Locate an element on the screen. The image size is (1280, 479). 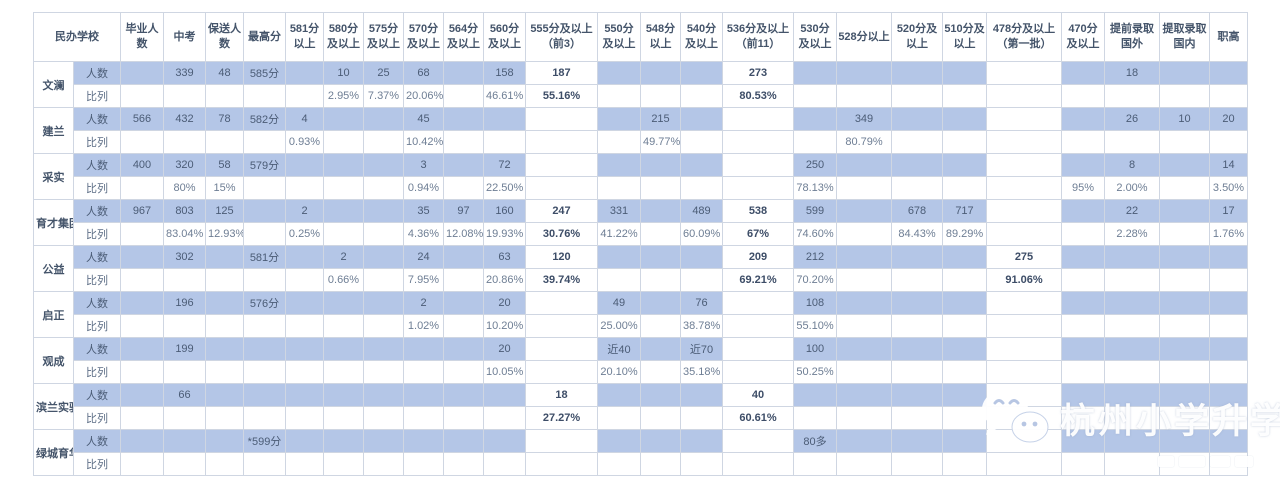
count-cell: 432 is located at coordinates (184, 119).